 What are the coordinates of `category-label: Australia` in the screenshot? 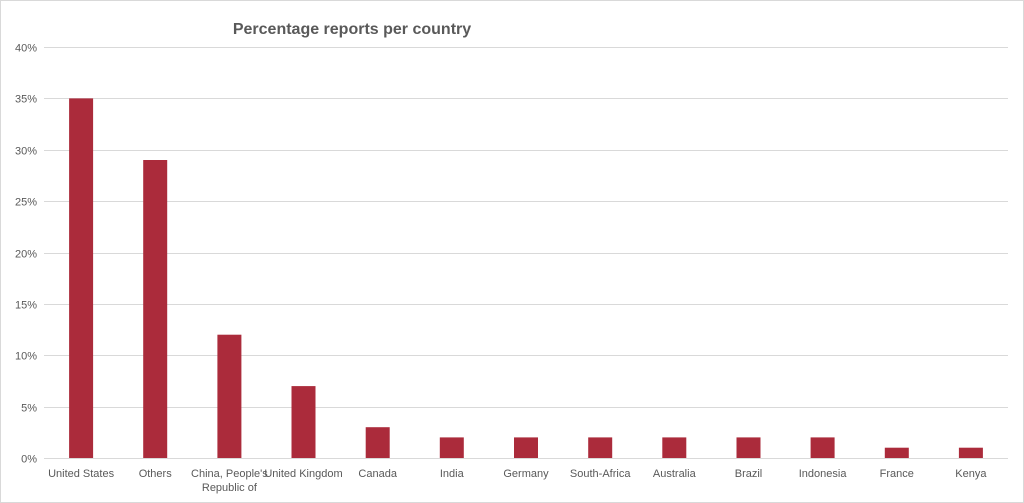 It's located at (675, 474).